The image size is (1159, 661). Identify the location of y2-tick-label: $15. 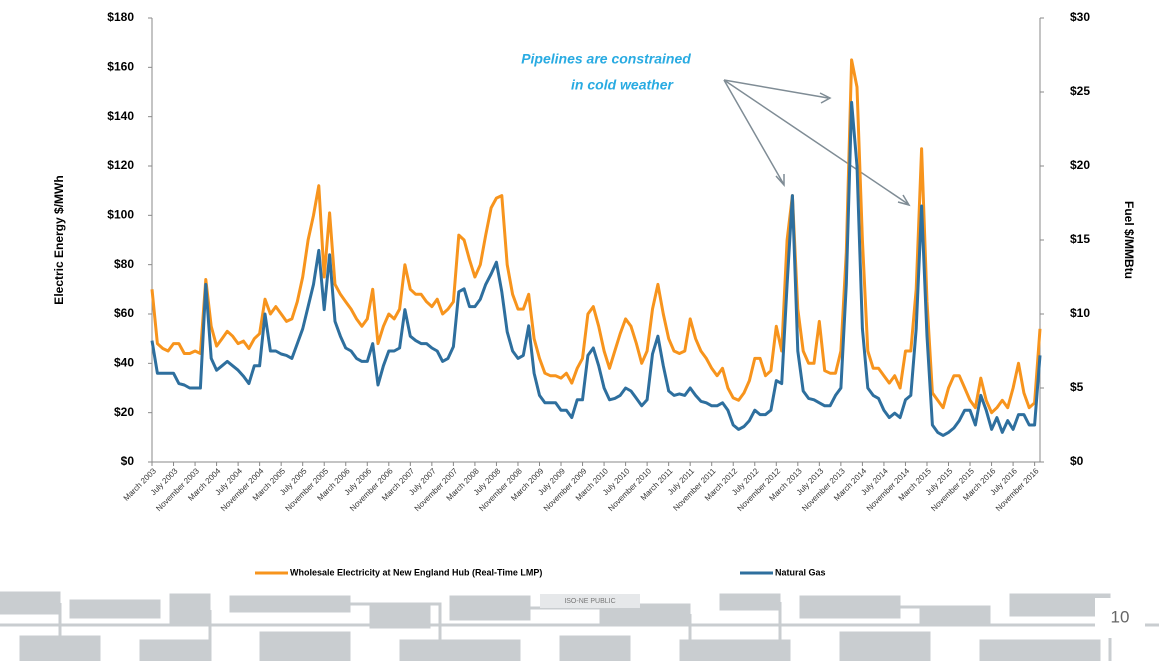
(1080, 239).